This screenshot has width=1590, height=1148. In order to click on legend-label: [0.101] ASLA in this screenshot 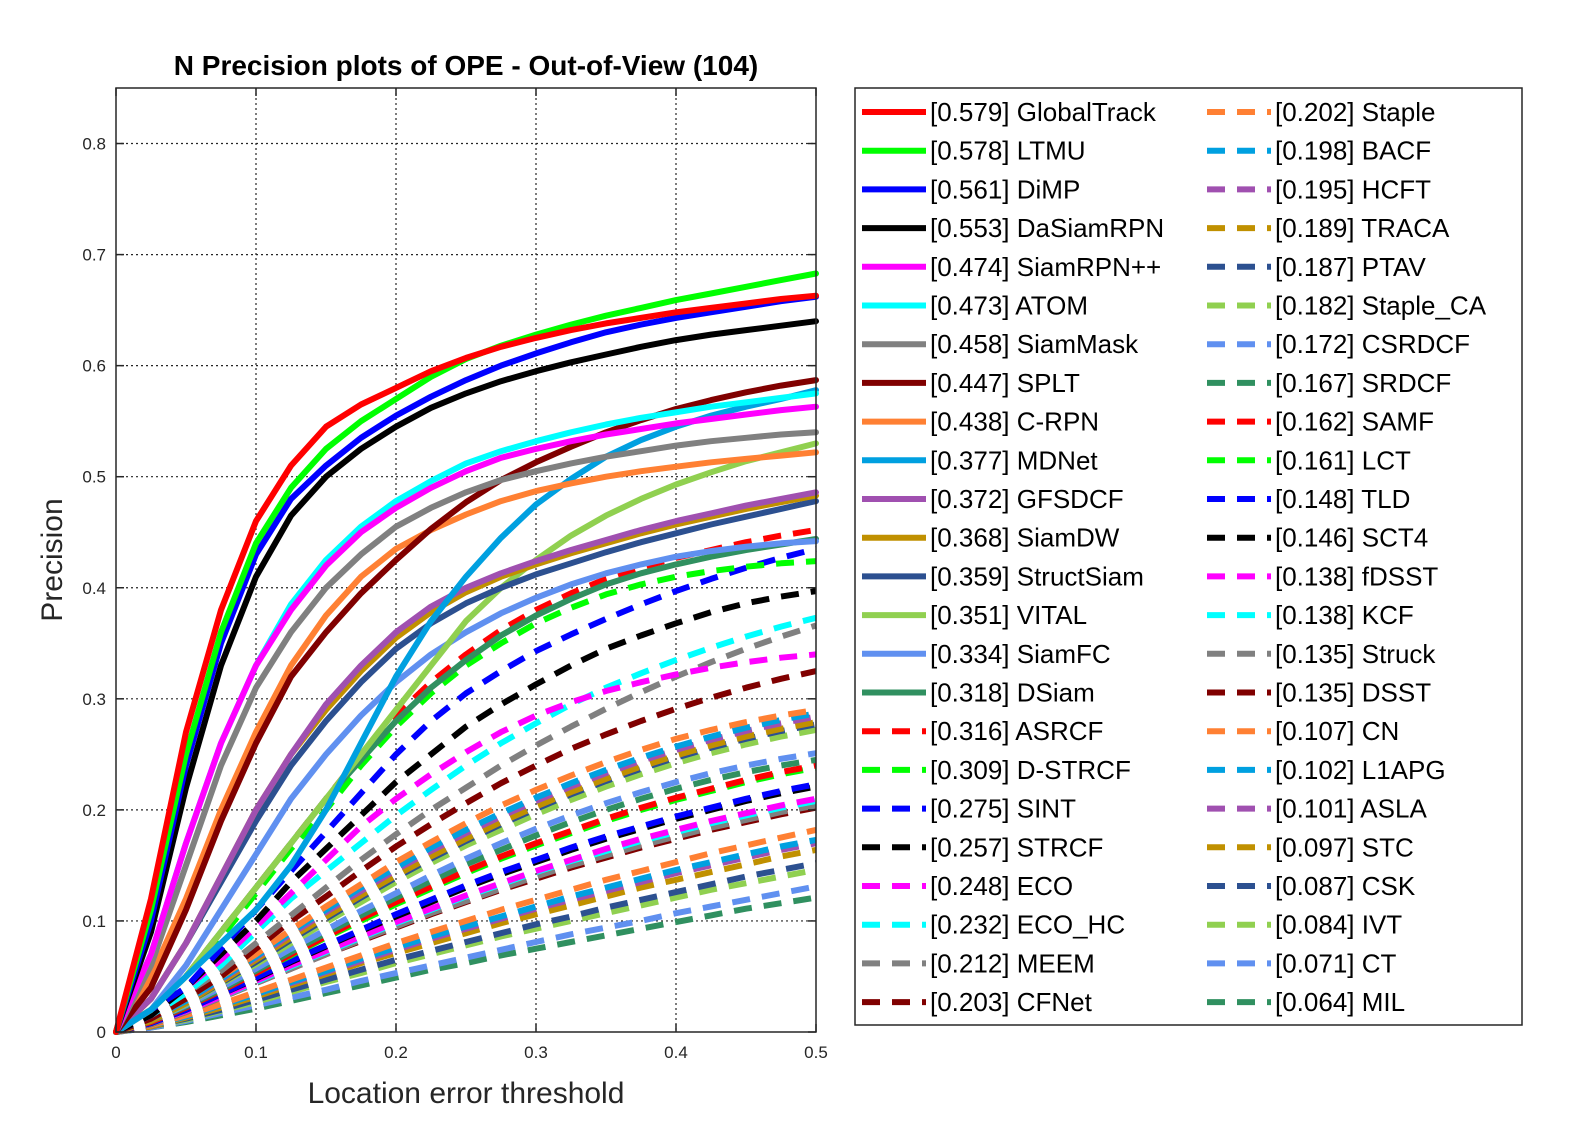, I will do `click(1351, 809)`.